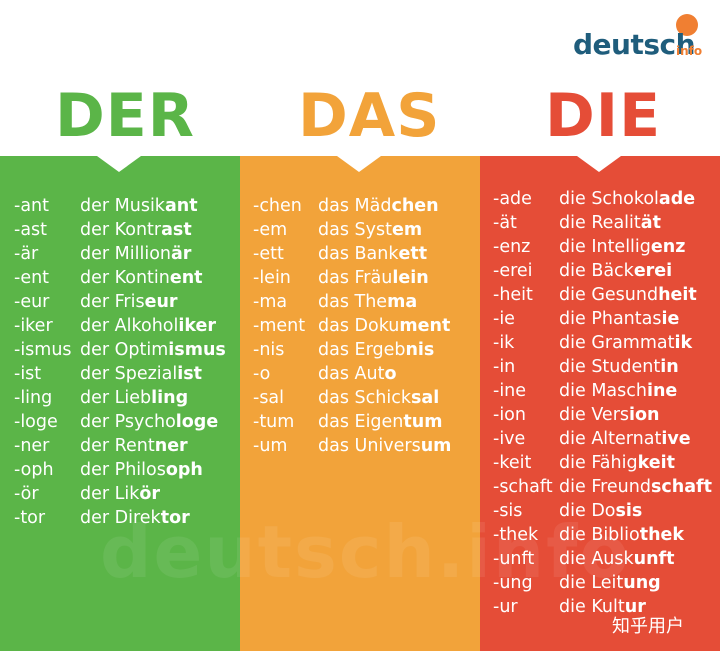  What do you see at coordinates (612, 559) in the screenshot?
I see `word-stem: Ausk` at bounding box center [612, 559].